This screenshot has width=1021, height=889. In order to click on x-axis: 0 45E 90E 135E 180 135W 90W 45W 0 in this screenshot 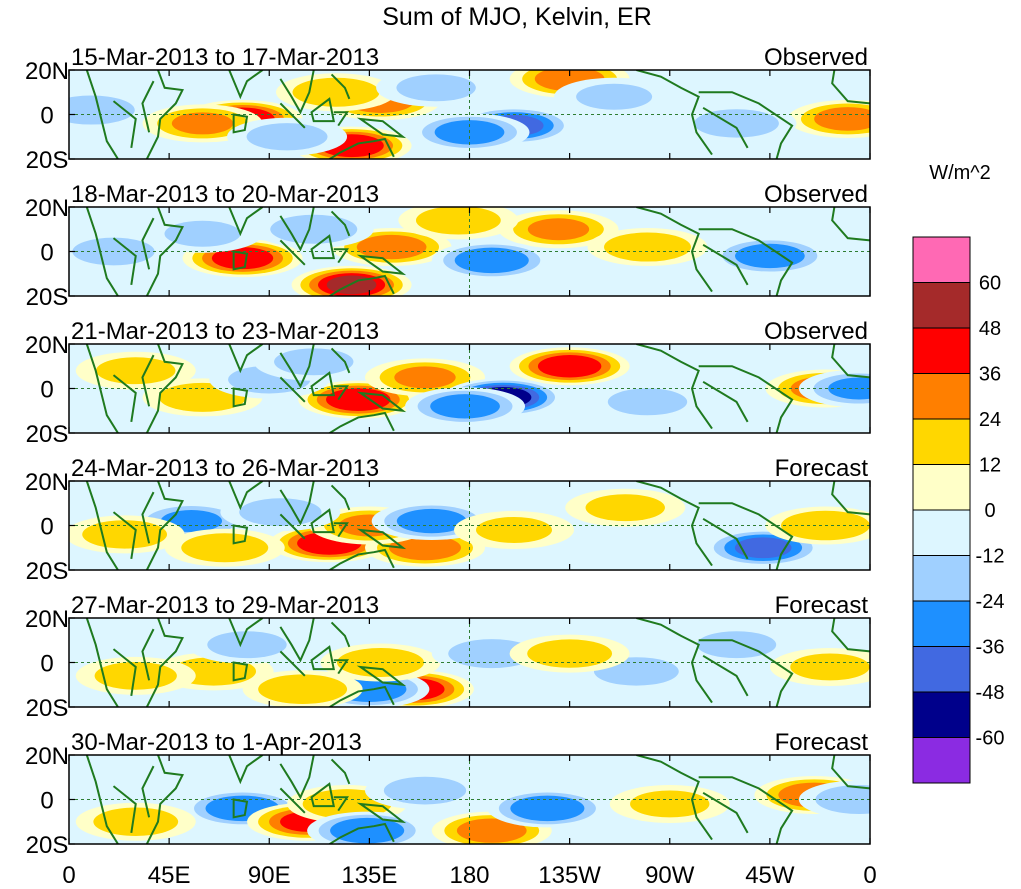, I will do `click(469, 875)`.